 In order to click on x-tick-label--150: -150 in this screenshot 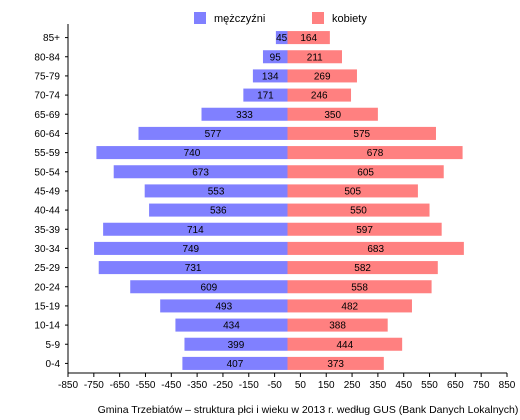, I will do `click(249, 385)`.